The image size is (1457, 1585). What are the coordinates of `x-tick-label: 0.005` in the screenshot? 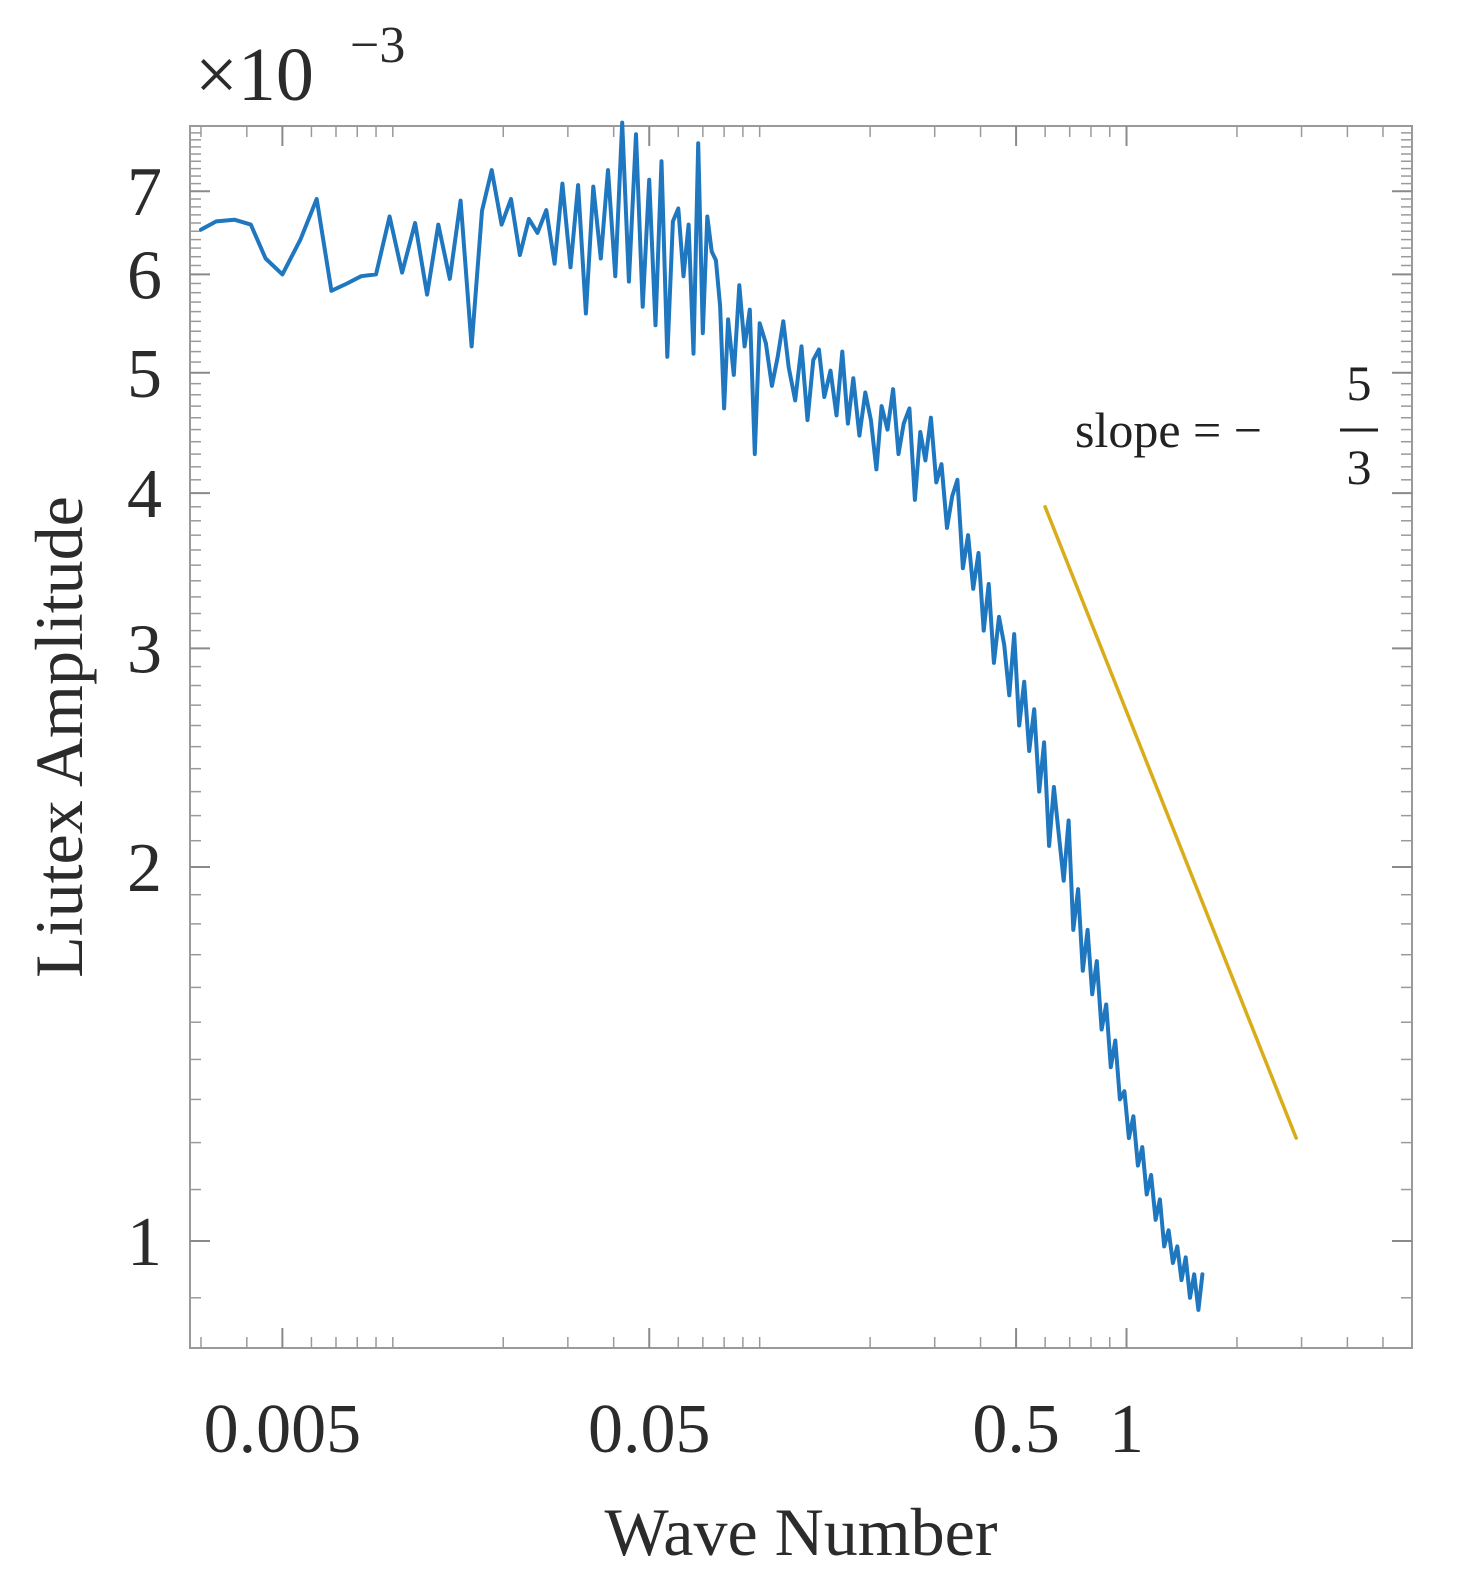 It's located at (283, 1429).